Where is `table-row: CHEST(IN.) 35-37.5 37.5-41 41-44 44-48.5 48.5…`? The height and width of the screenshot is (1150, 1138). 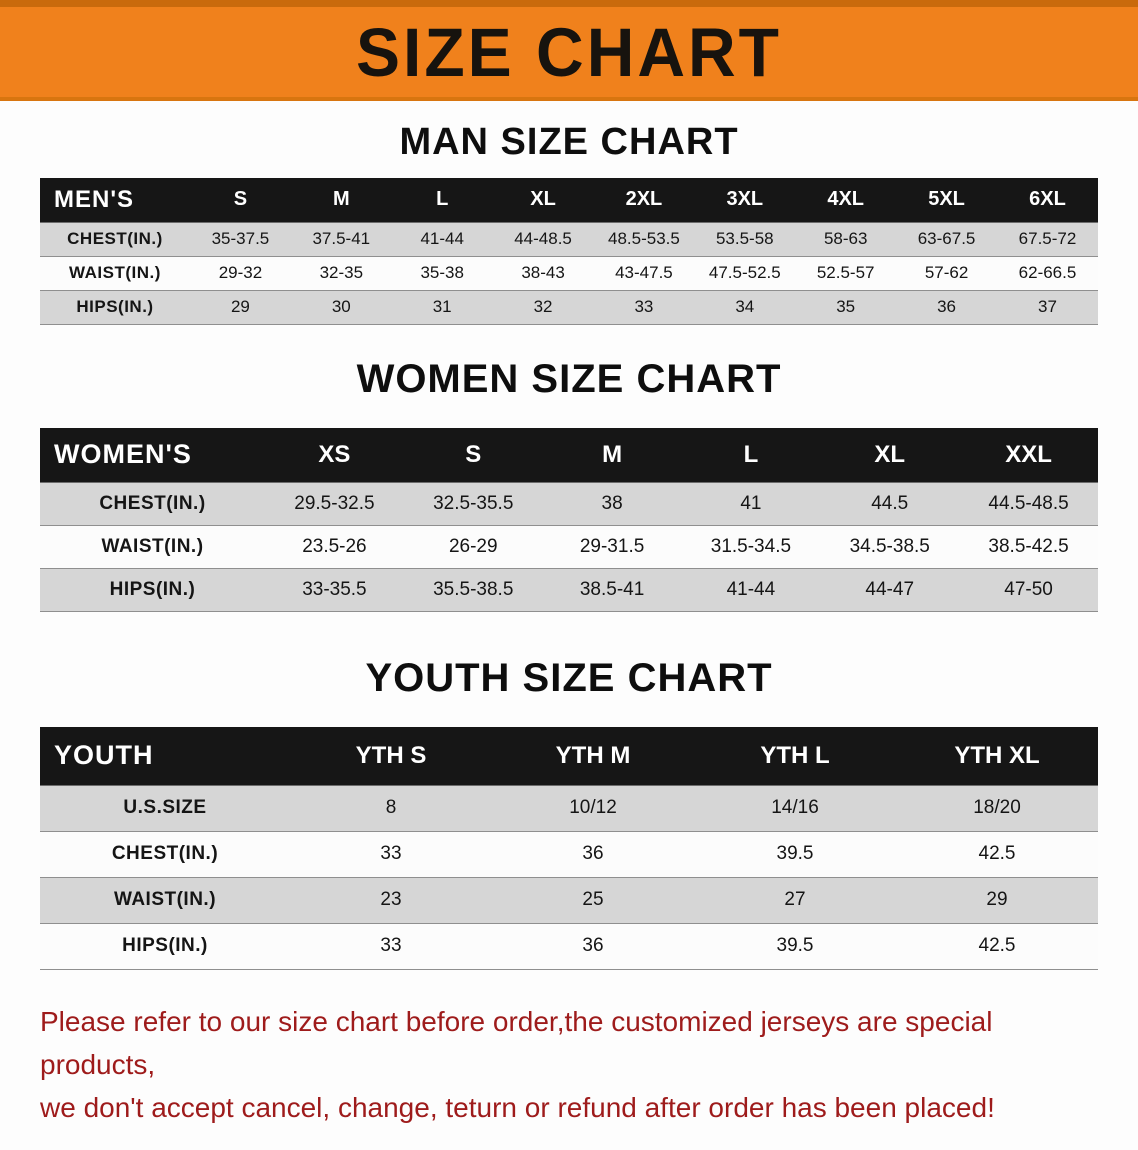
table-row: CHEST(IN.) 35-37.5 37.5-41 41-44 44-48.5 48.5… is located at coordinates (569, 239).